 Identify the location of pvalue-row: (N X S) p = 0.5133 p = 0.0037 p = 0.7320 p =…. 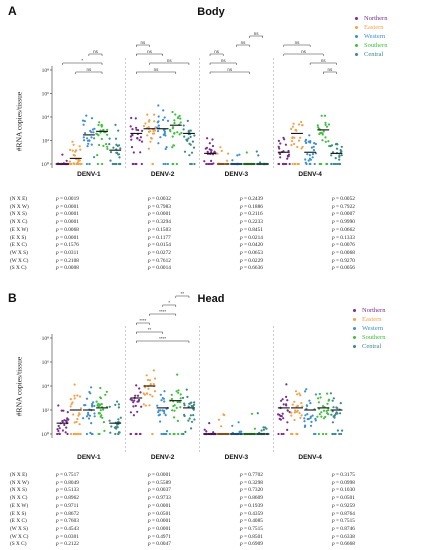
(216, 491).